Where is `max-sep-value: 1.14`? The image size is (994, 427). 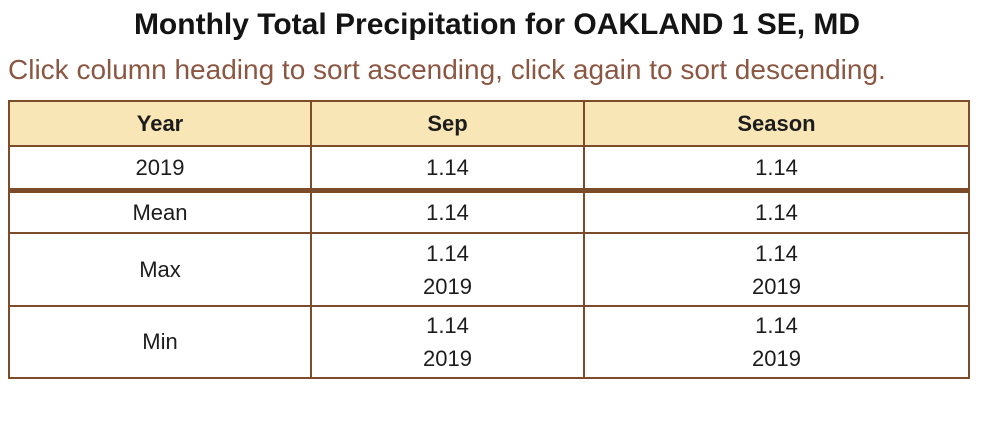
max-sep-value: 1.14 is located at coordinates (447, 253).